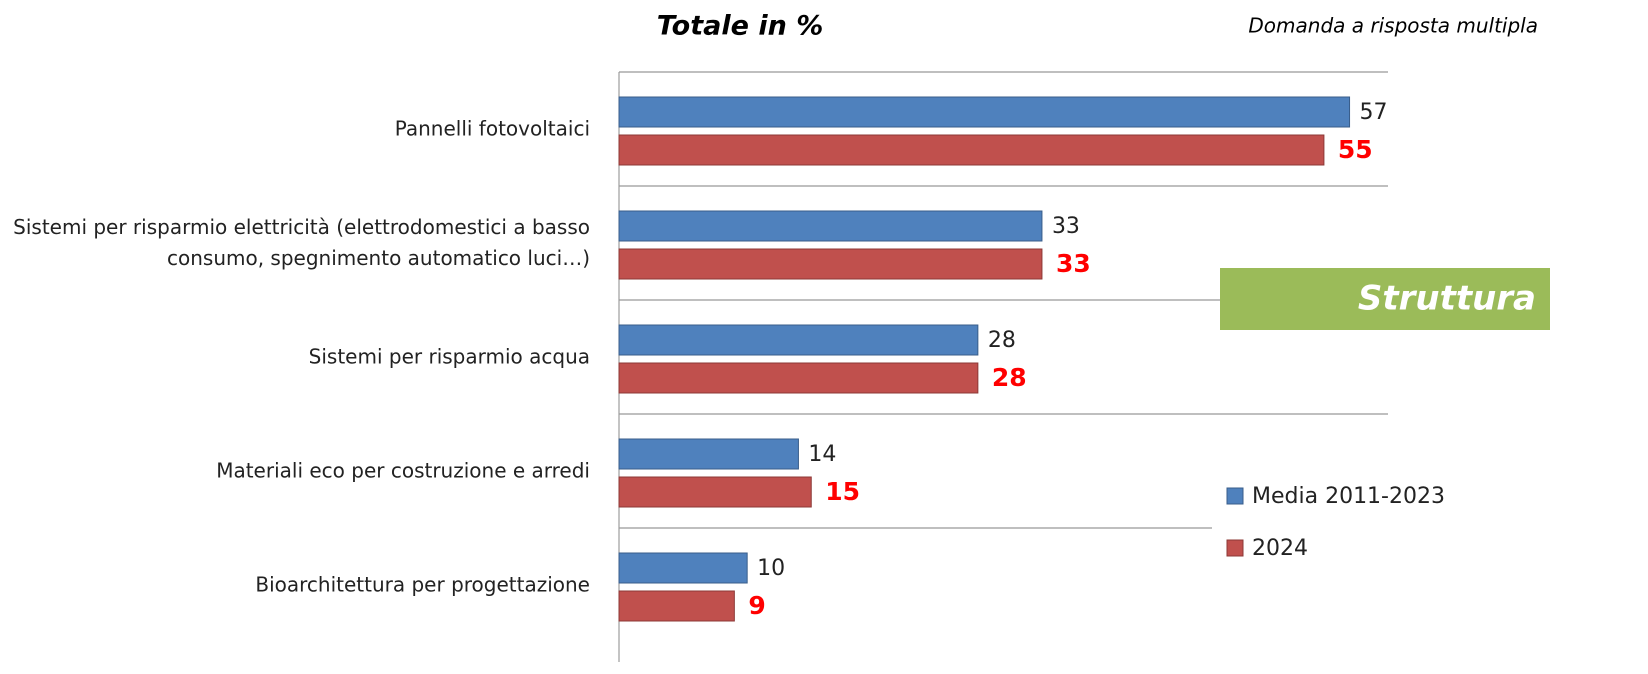 The height and width of the screenshot is (674, 1648). What do you see at coordinates (1393, 26) in the screenshot?
I see `chart-subtitle: Domanda a risposta multipla` at bounding box center [1393, 26].